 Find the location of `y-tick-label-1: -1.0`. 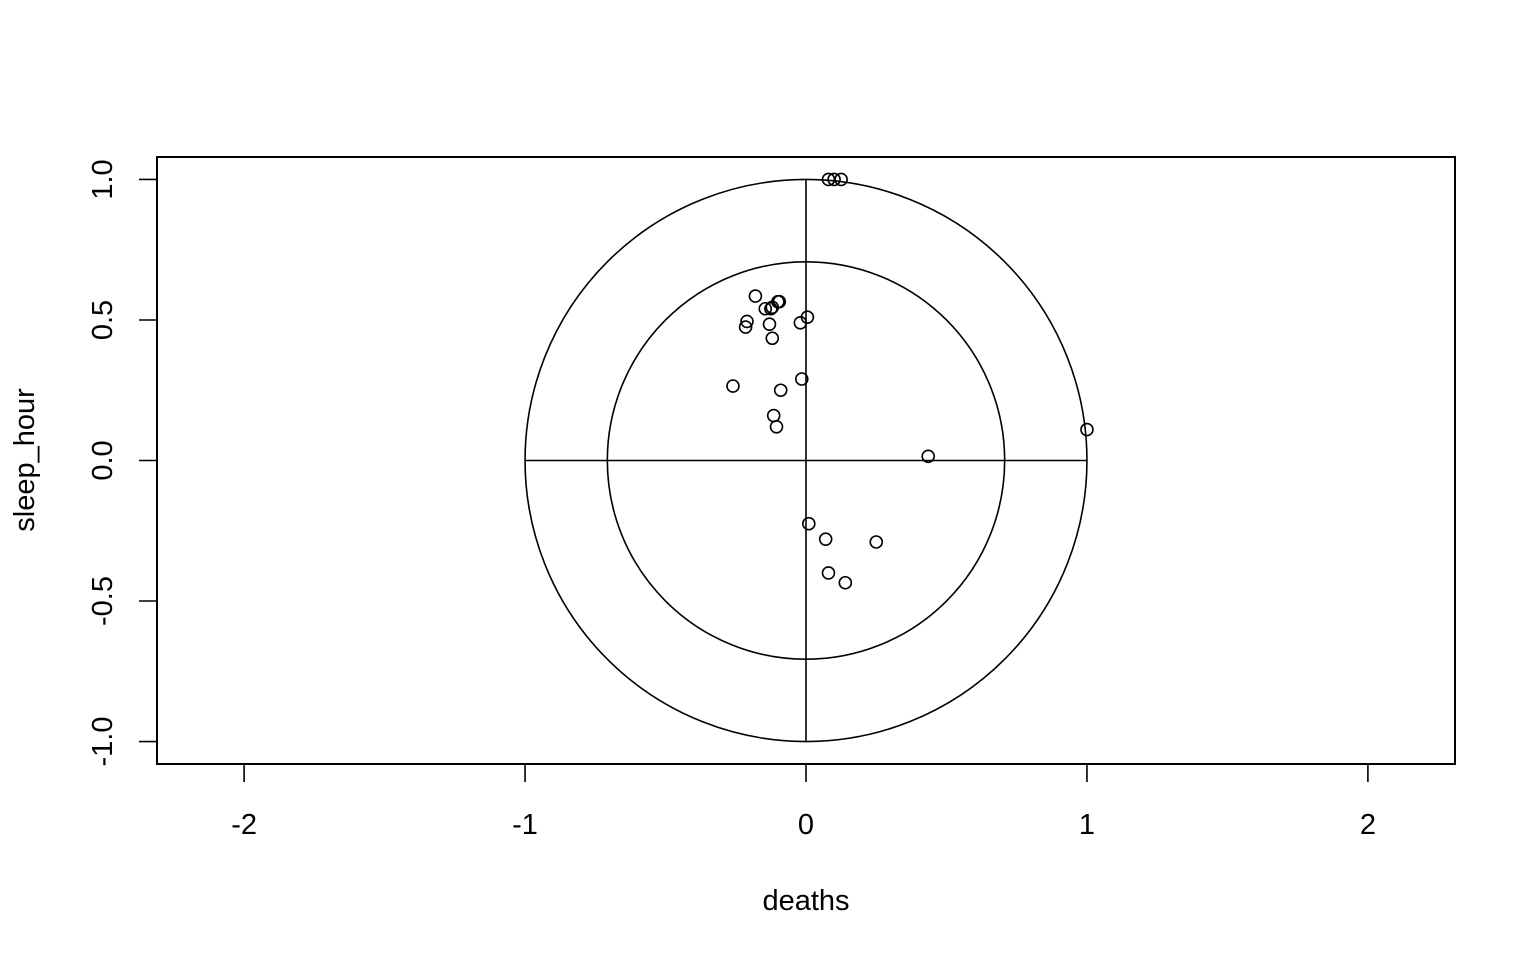

y-tick-label-1: -1.0 is located at coordinates (103, 742).